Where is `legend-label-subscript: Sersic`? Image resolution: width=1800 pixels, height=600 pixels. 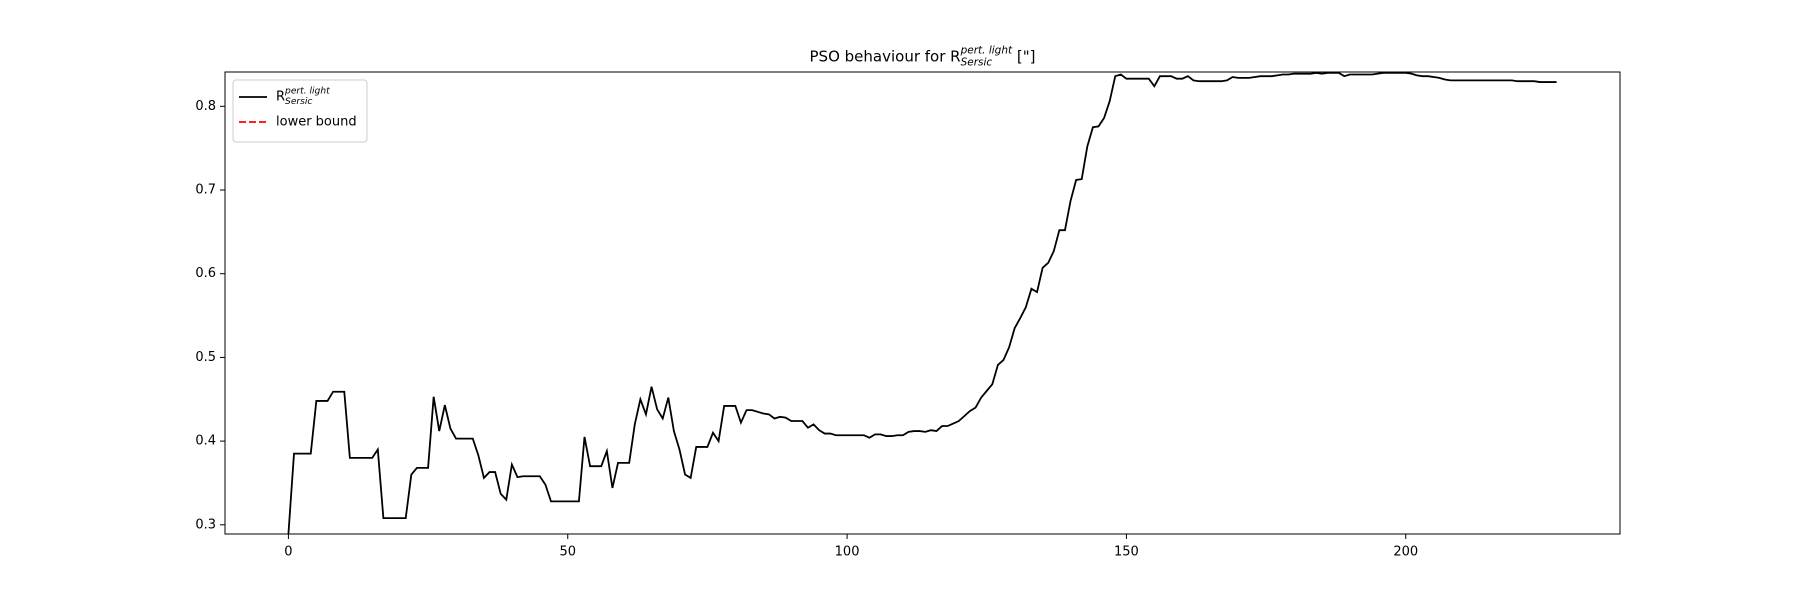 legend-label-subscript: Sersic is located at coordinates (298, 102).